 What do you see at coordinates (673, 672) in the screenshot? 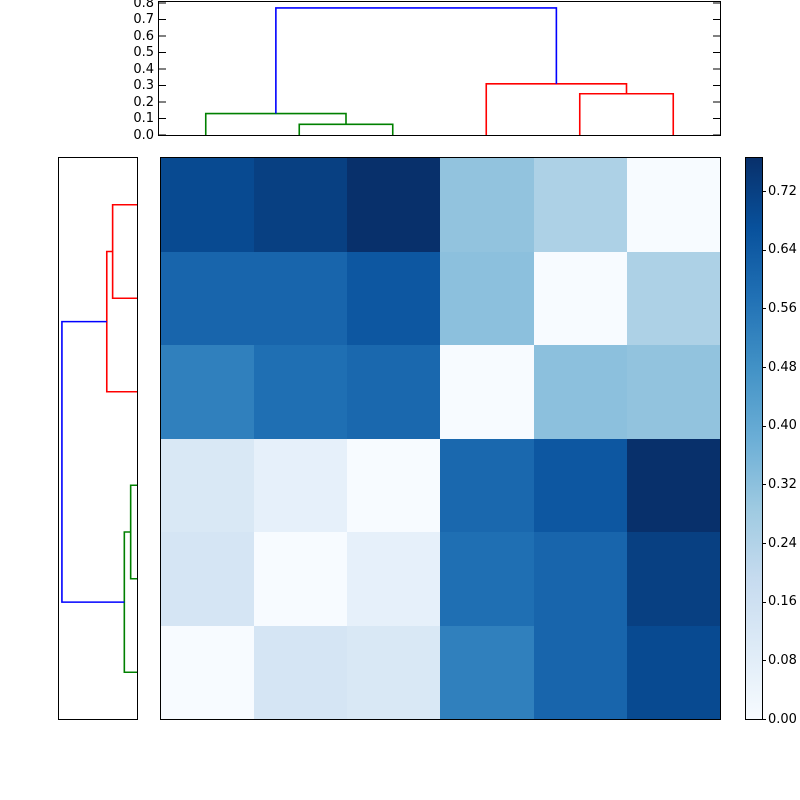
I see `heatmap-cell-r5-c5` at bounding box center [673, 672].